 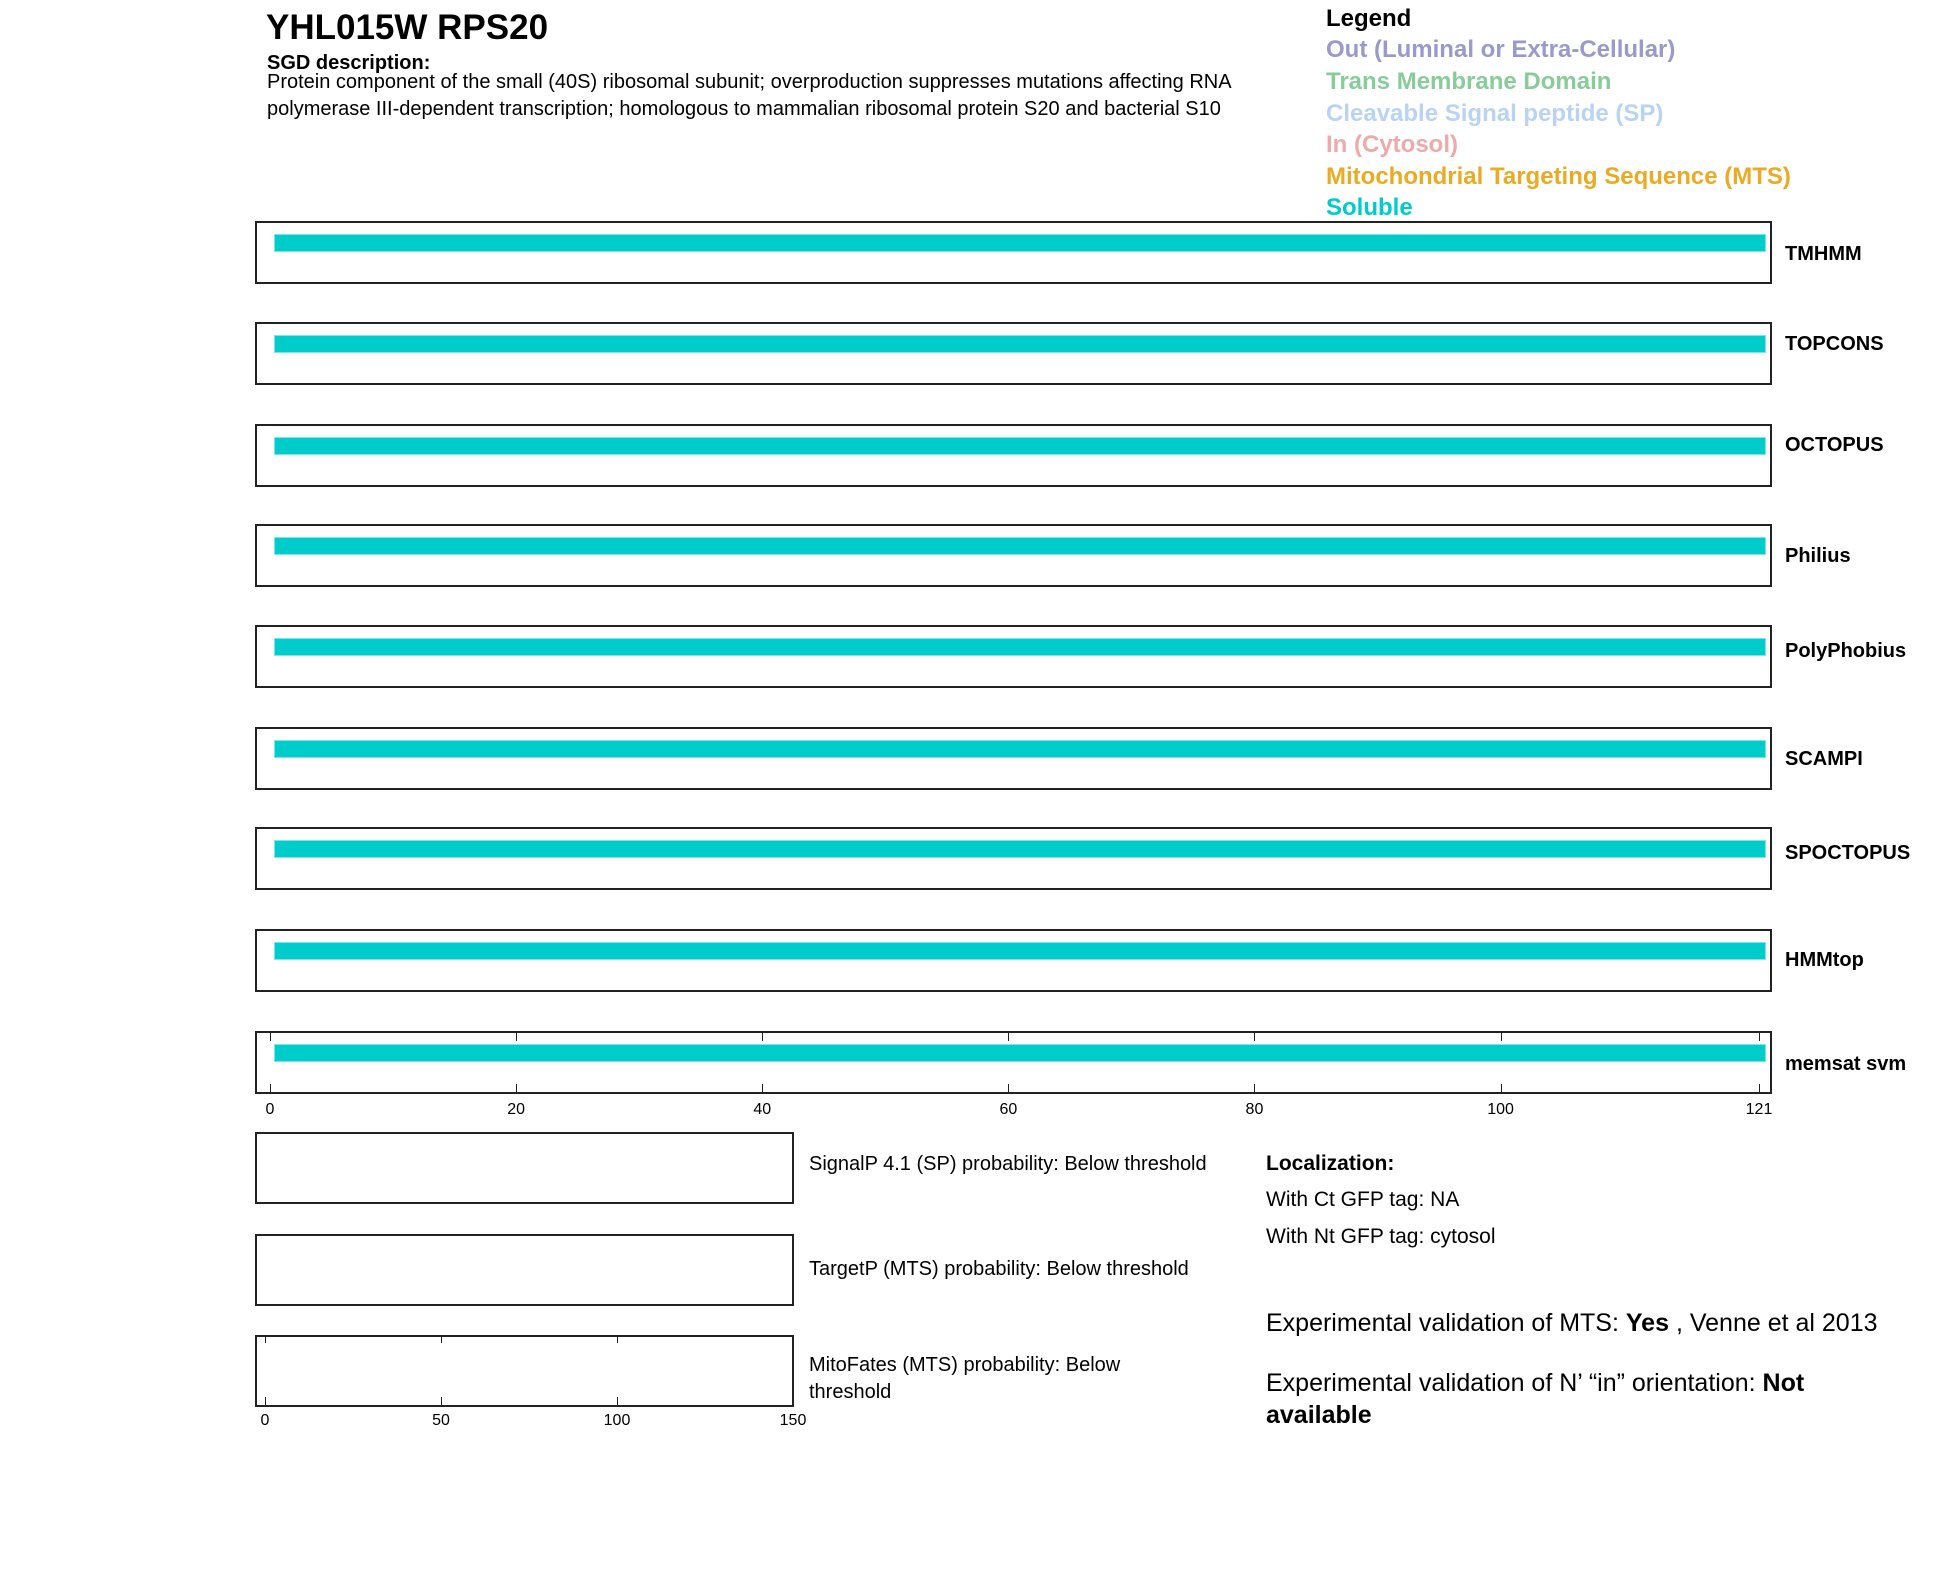 I want to click on track-memsat-svm, so click(x=1013, y=1062).